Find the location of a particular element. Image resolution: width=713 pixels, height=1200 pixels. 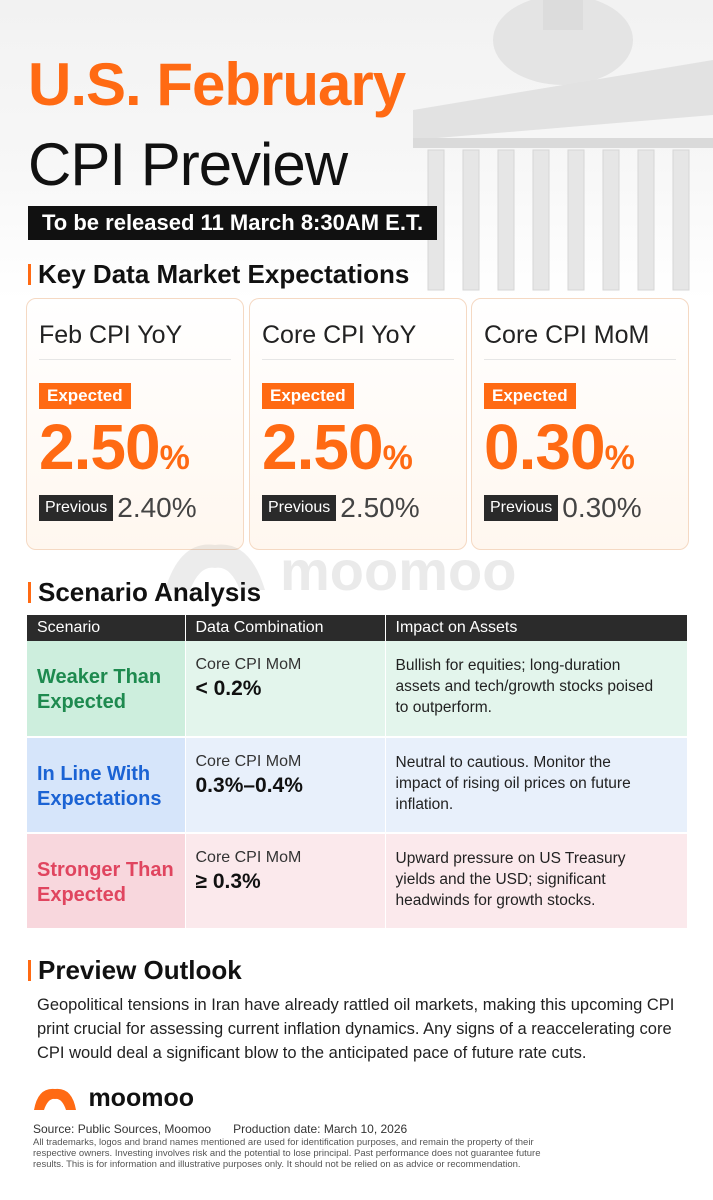

expected-number: 0.30 is located at coordinates (545, 447).